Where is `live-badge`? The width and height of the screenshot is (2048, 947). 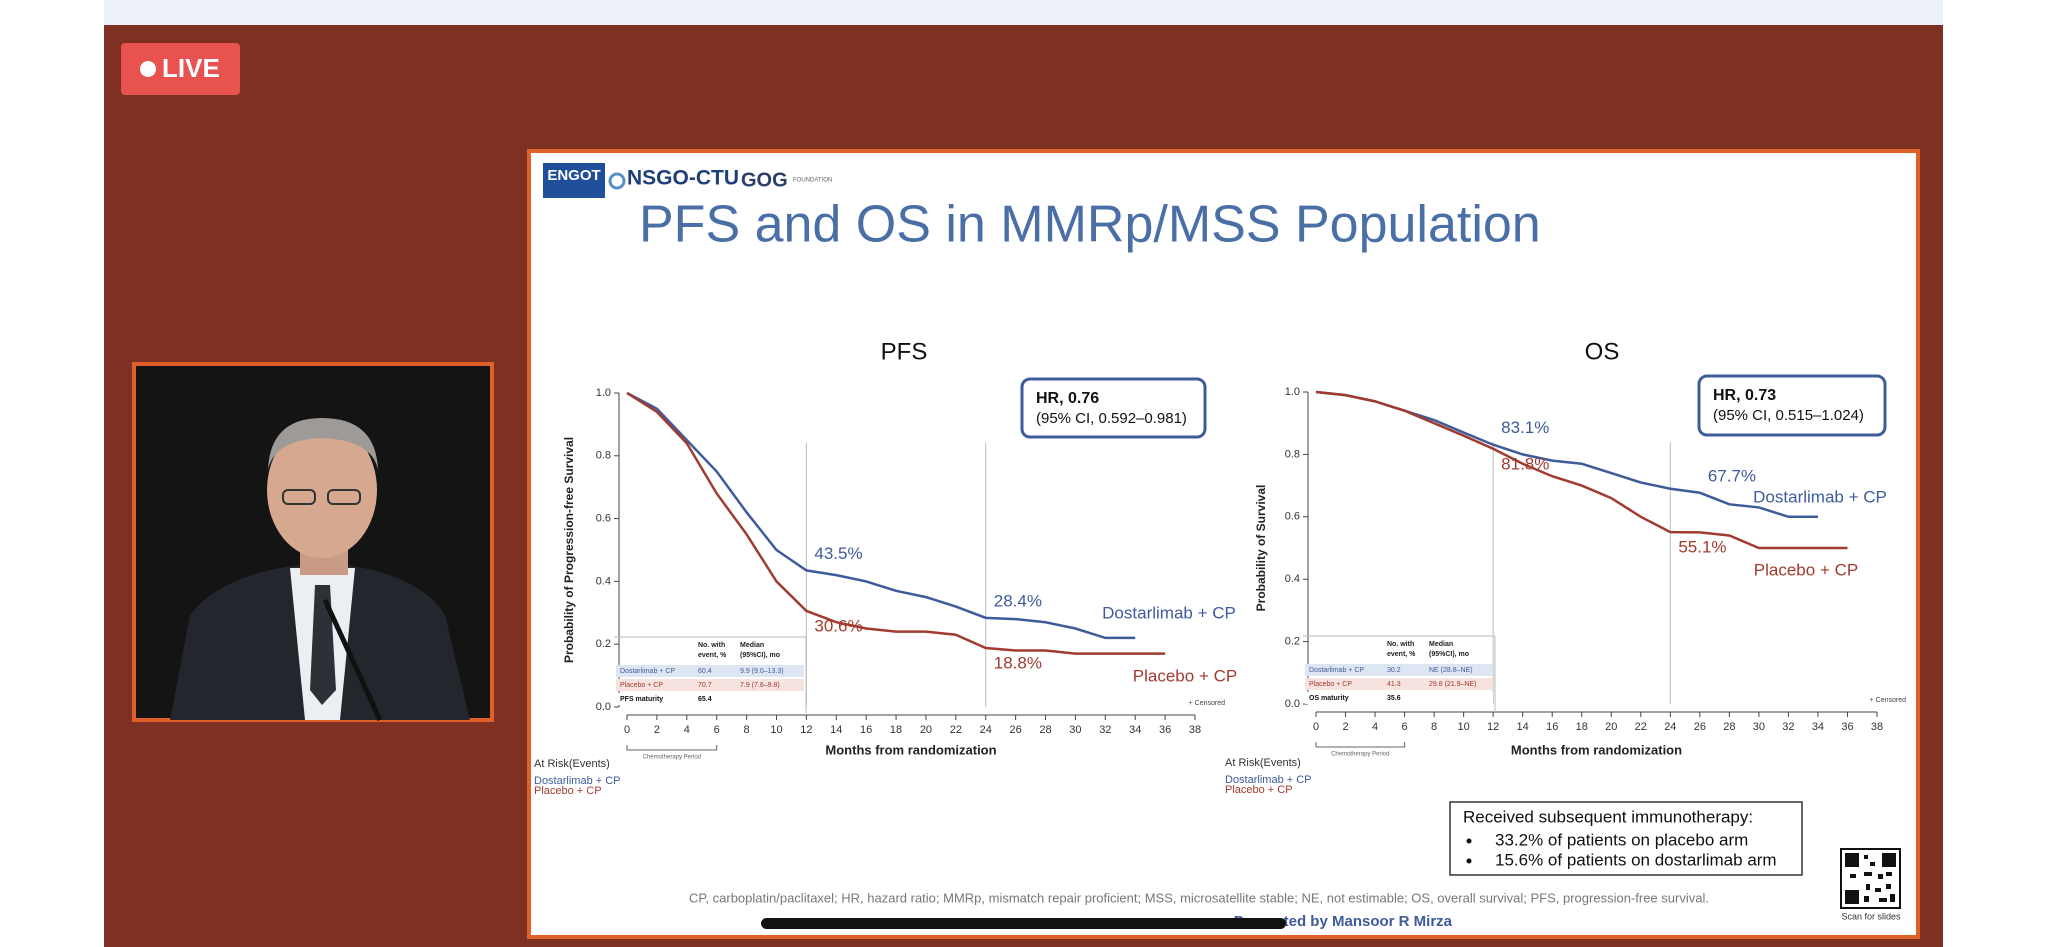
live-badge is located at coordinates (180, 69).